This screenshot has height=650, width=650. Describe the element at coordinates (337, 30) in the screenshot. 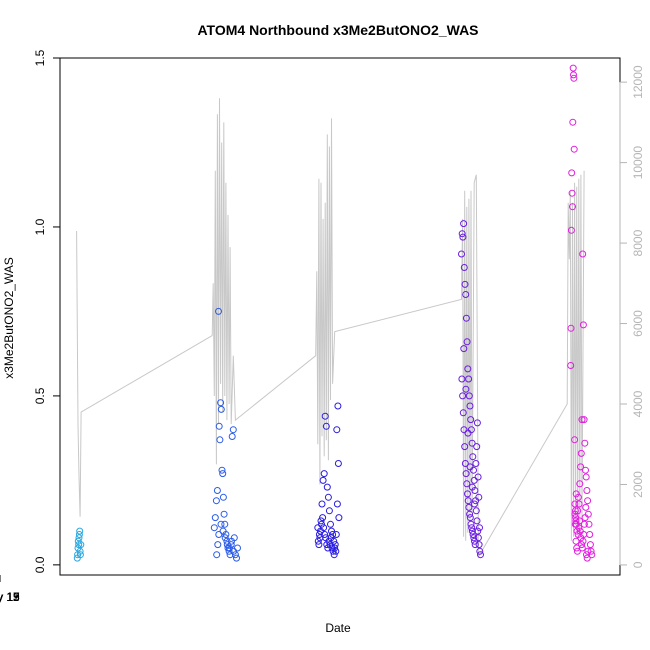

I see `chart-title: ATOM4 Northbound x3Me2ButONO2_WAS` at that location.